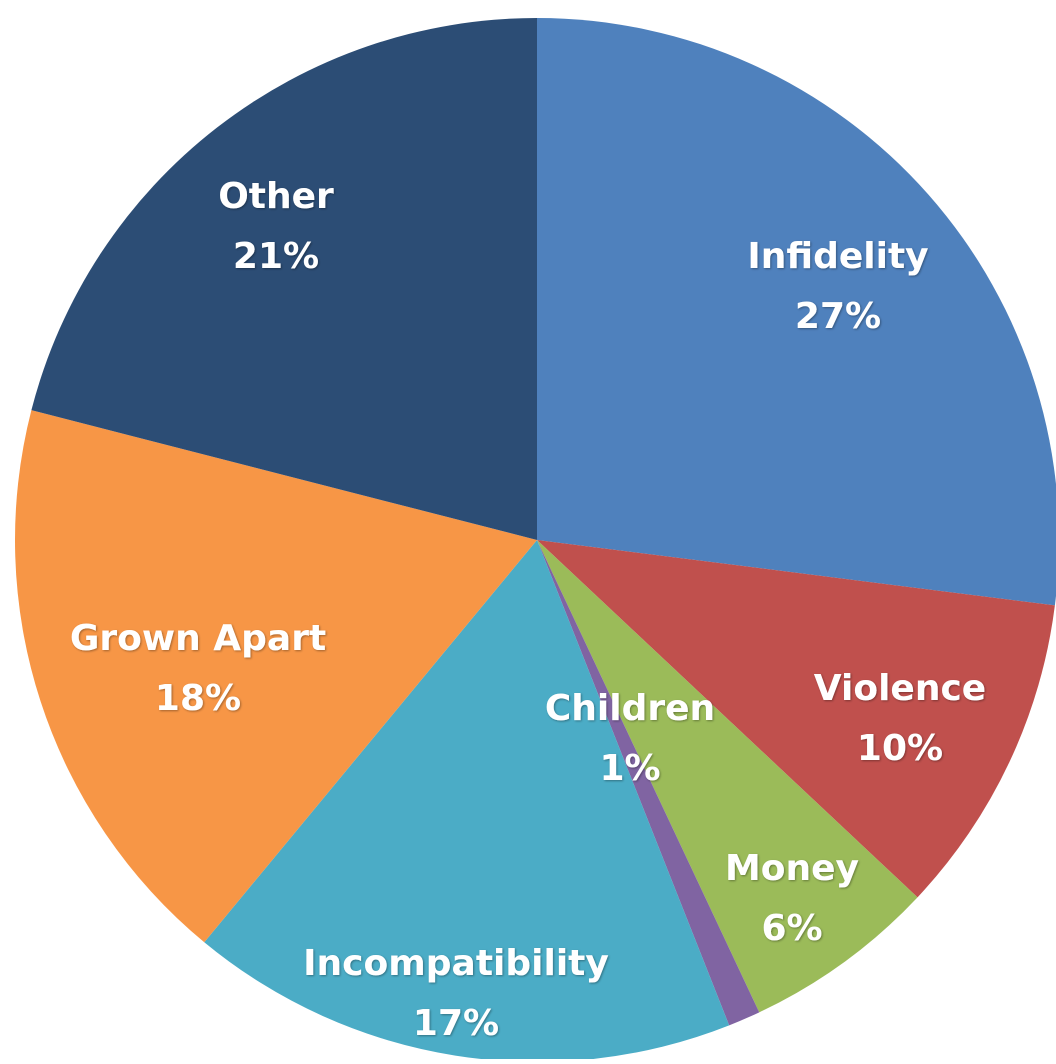 This screenshot has height=1064, width=1056. What do you see at coordinates (198, 638) in the screenshot?
I see `slice-label-grown-apart: Grown Apart` at bounding box center [198, 638].